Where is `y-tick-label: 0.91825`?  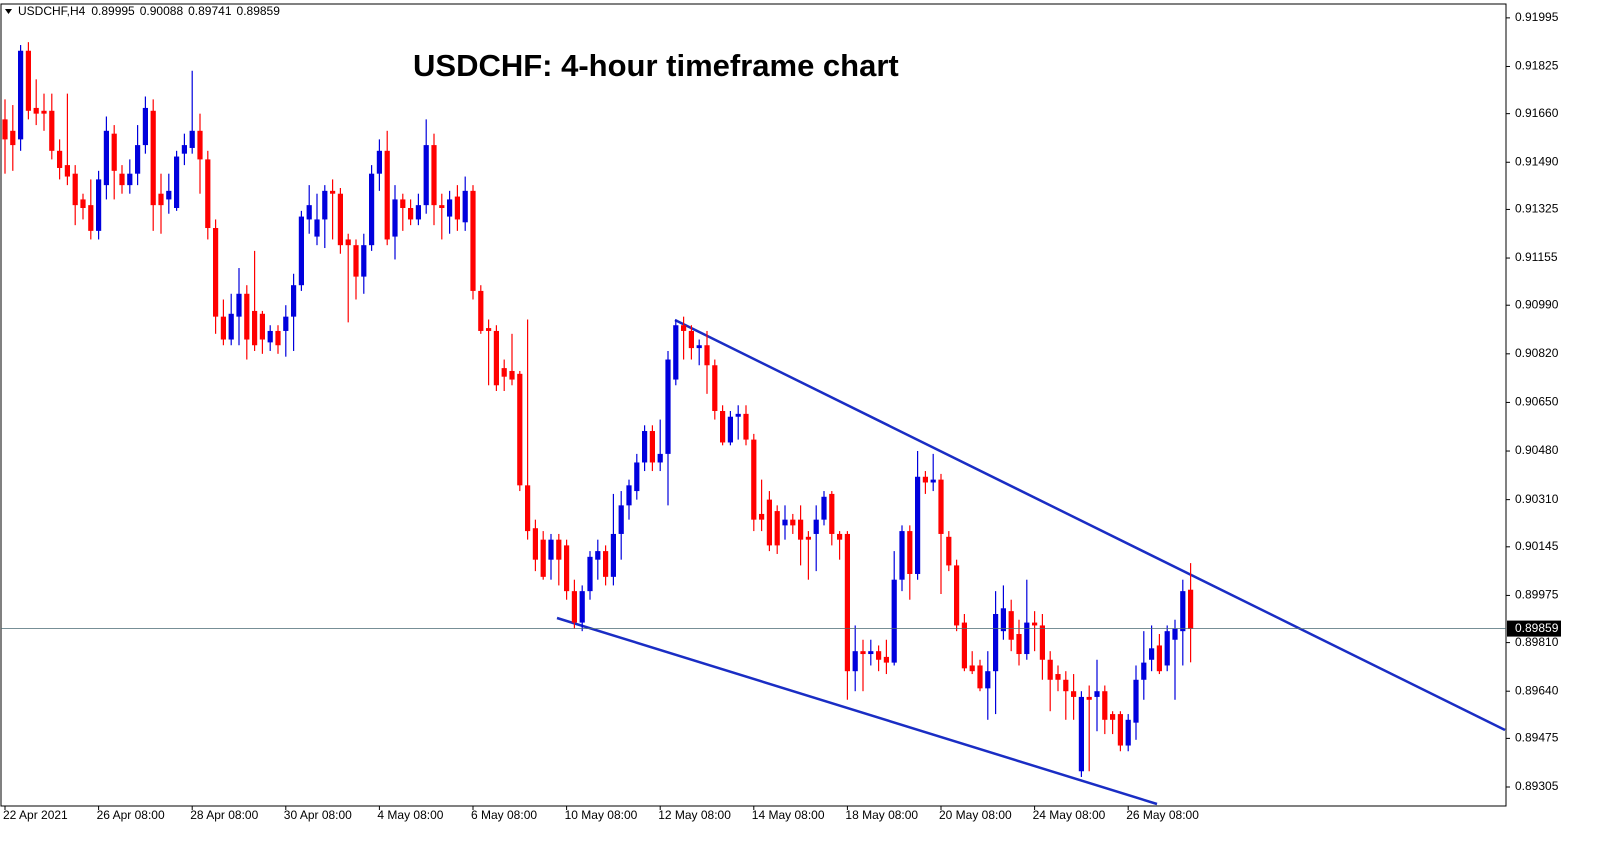
y-tick-label: 0.91825 is located at coordinates (1537, 66).